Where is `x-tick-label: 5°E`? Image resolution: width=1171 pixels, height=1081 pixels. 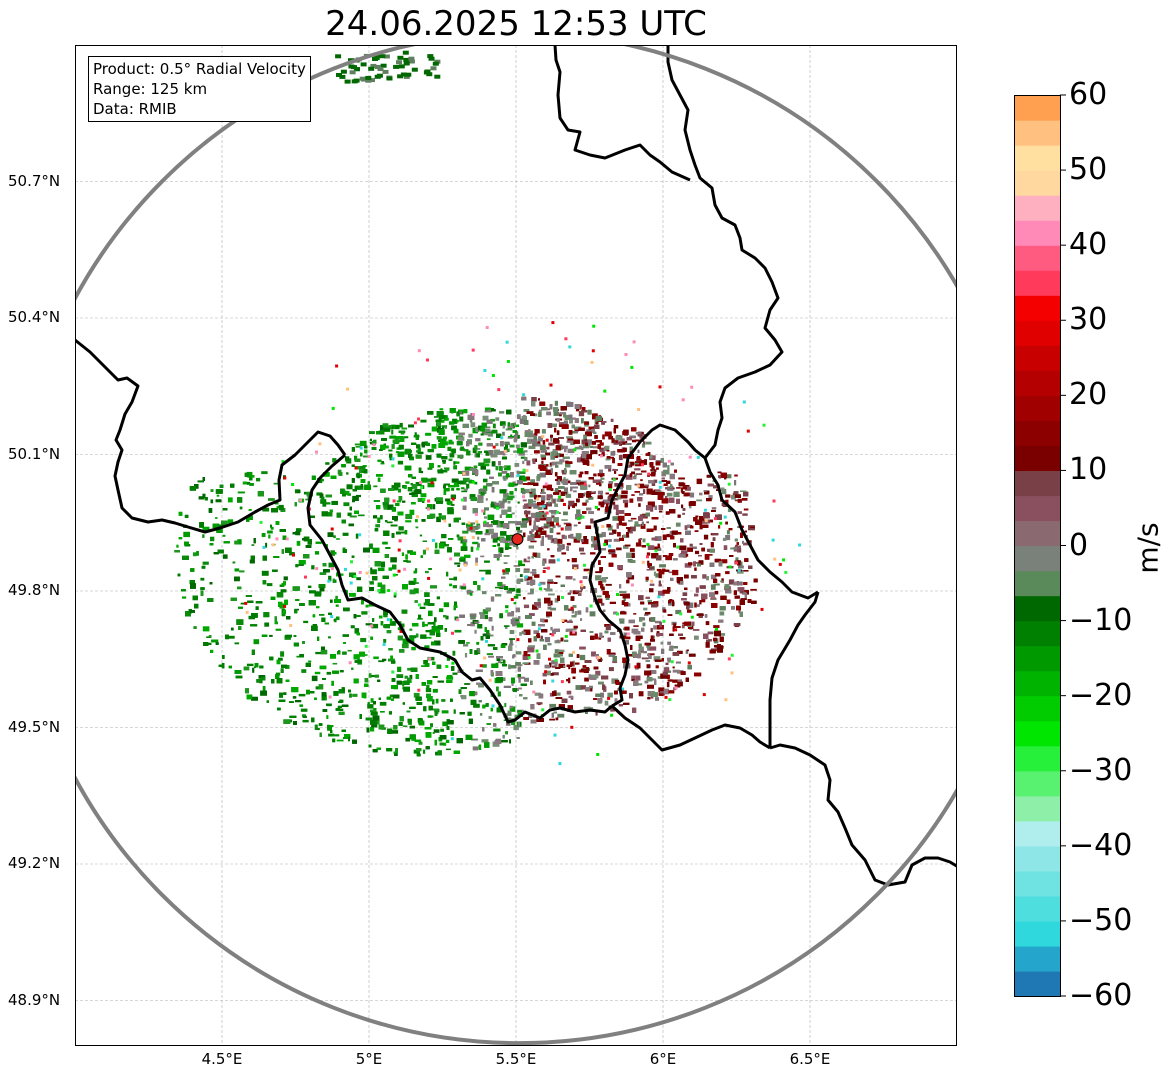 x-tick-label: 5°E is located at coordinates (369, 1059).